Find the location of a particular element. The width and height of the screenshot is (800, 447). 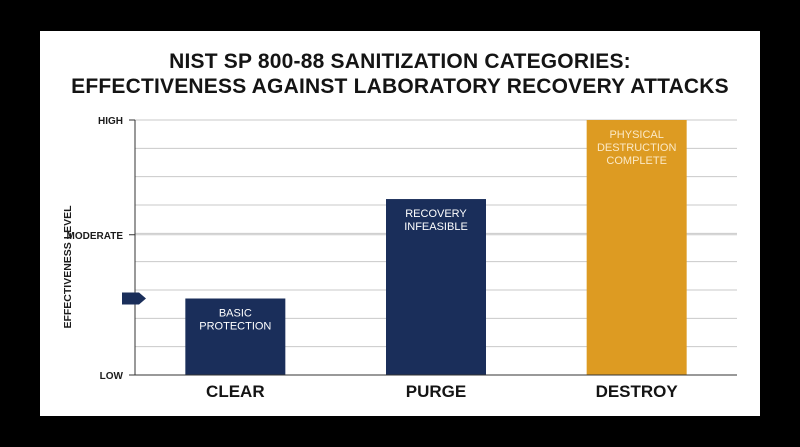

bar-label-clear: PROTECTION is located at coordinates (235, 327).